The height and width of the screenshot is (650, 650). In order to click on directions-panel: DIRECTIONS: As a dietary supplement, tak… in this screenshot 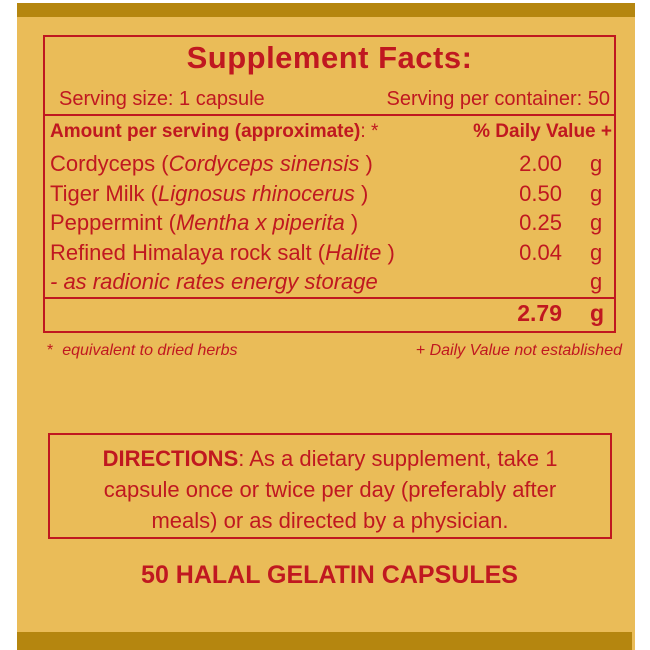, I will do `click(330, 486)`.